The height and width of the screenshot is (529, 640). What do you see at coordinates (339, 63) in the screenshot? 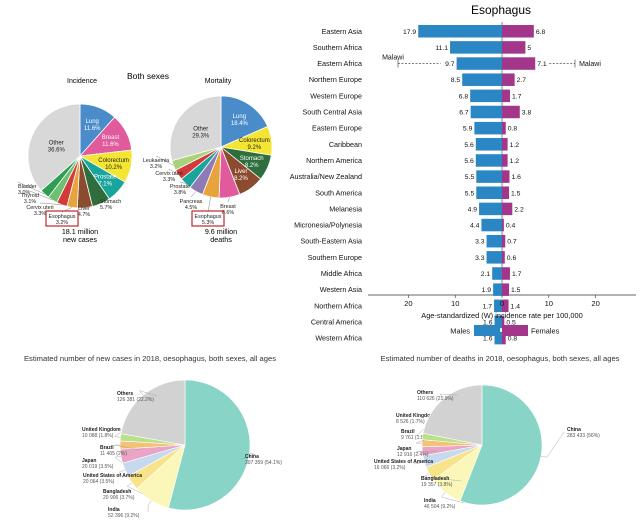
I see `row-label-eastern-africa: Eastern Africa` at bounding box center [339, 63].